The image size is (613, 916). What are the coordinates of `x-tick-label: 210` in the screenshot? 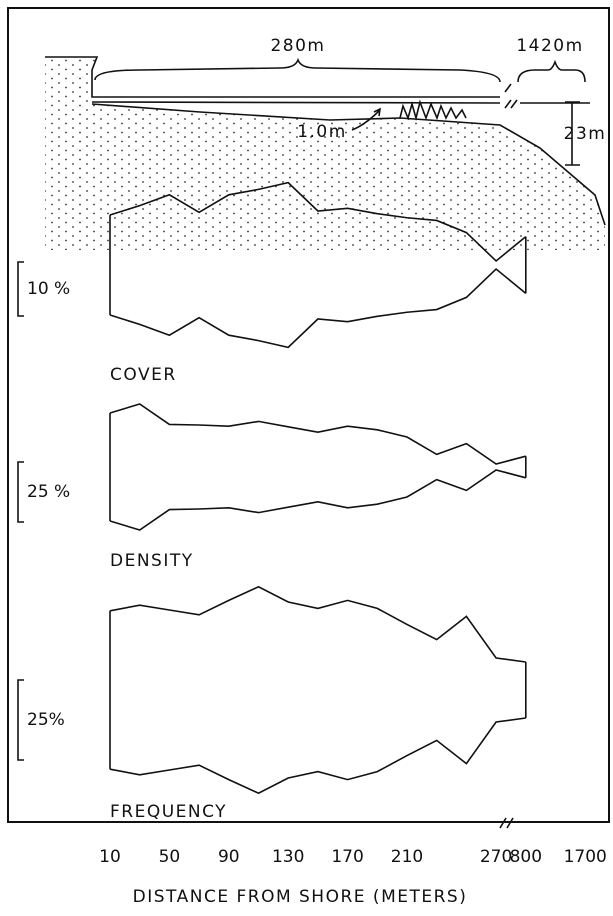 It's located at (407, 857).